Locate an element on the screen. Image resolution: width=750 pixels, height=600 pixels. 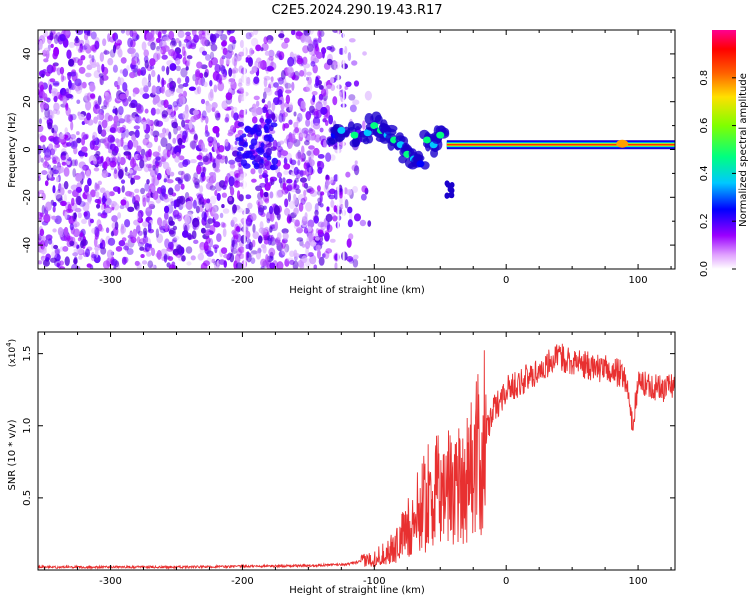
snr-x-label: Height of straight line (km) is located at coordinates (357, 590).